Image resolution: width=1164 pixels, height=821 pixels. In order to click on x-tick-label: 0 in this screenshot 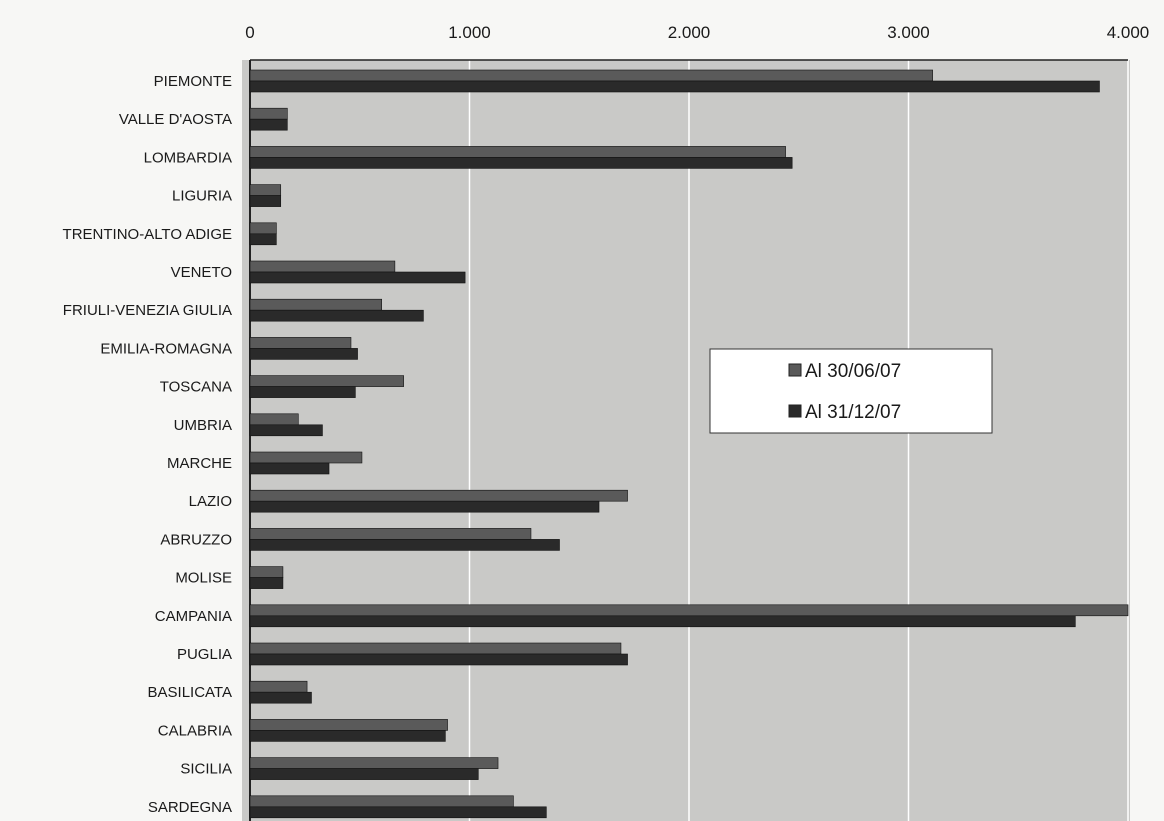, I will do `click(249, 32)`.